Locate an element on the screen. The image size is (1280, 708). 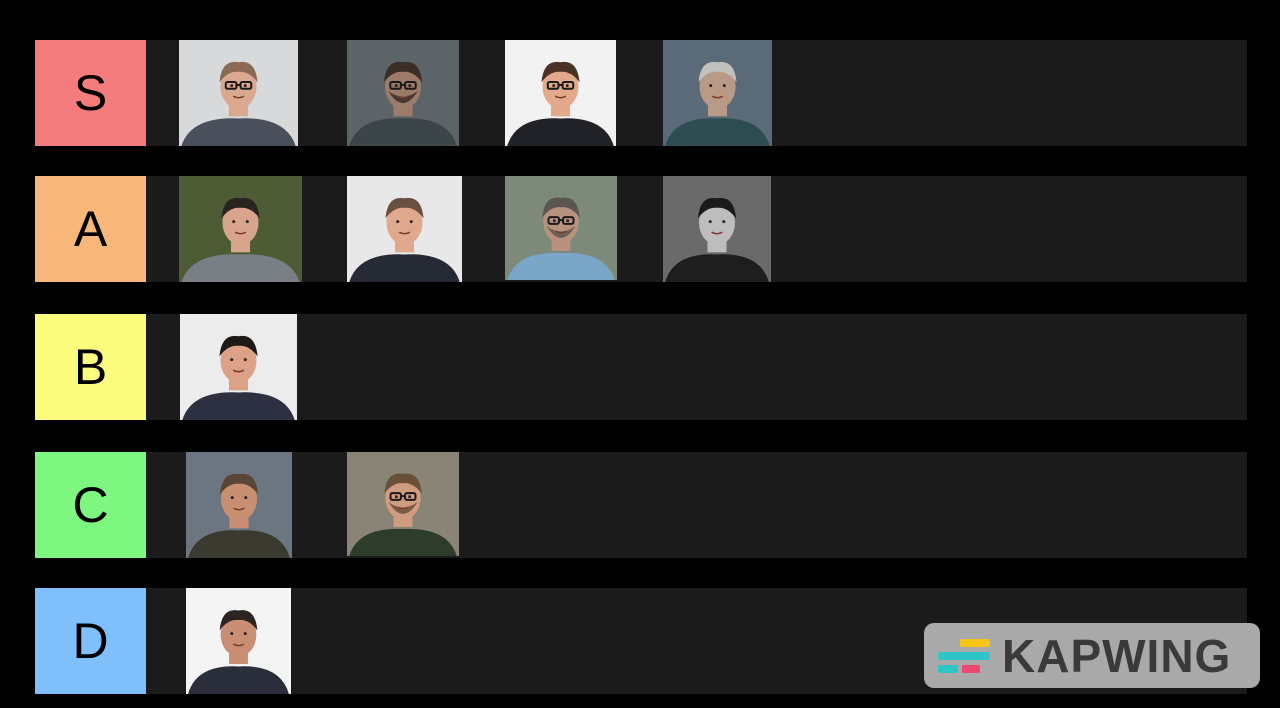
tier-label-b: B is located at coordinates (90, 367).